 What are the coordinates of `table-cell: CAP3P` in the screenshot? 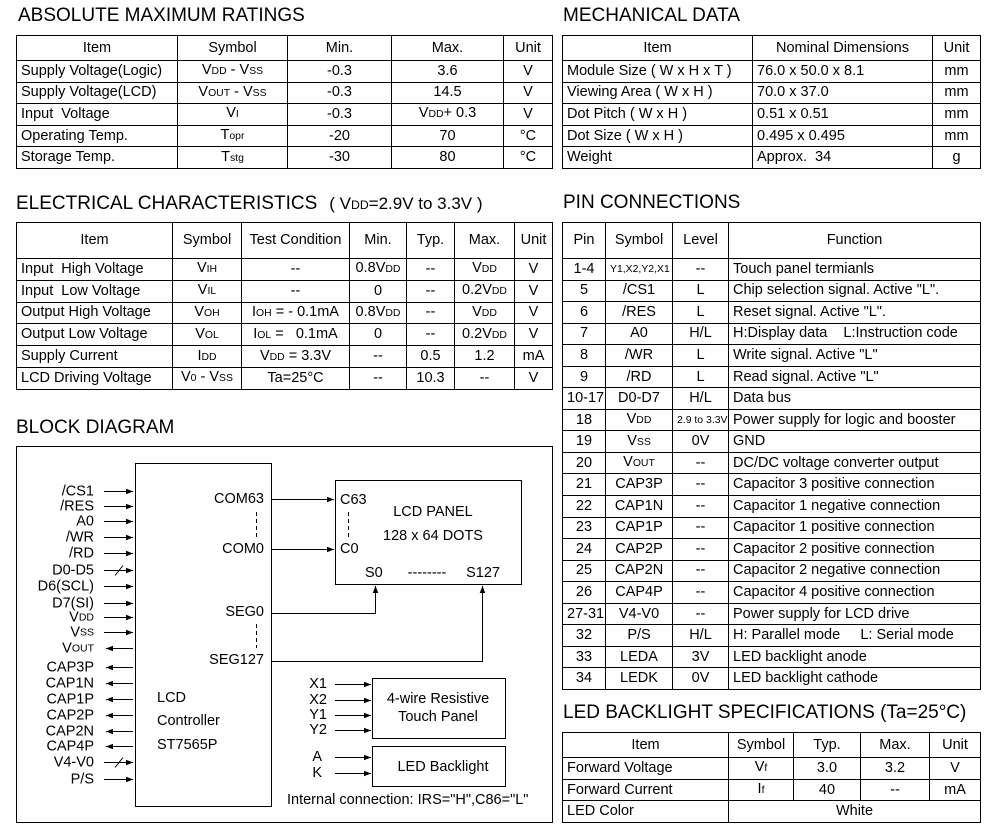 It's located at (639, 485).